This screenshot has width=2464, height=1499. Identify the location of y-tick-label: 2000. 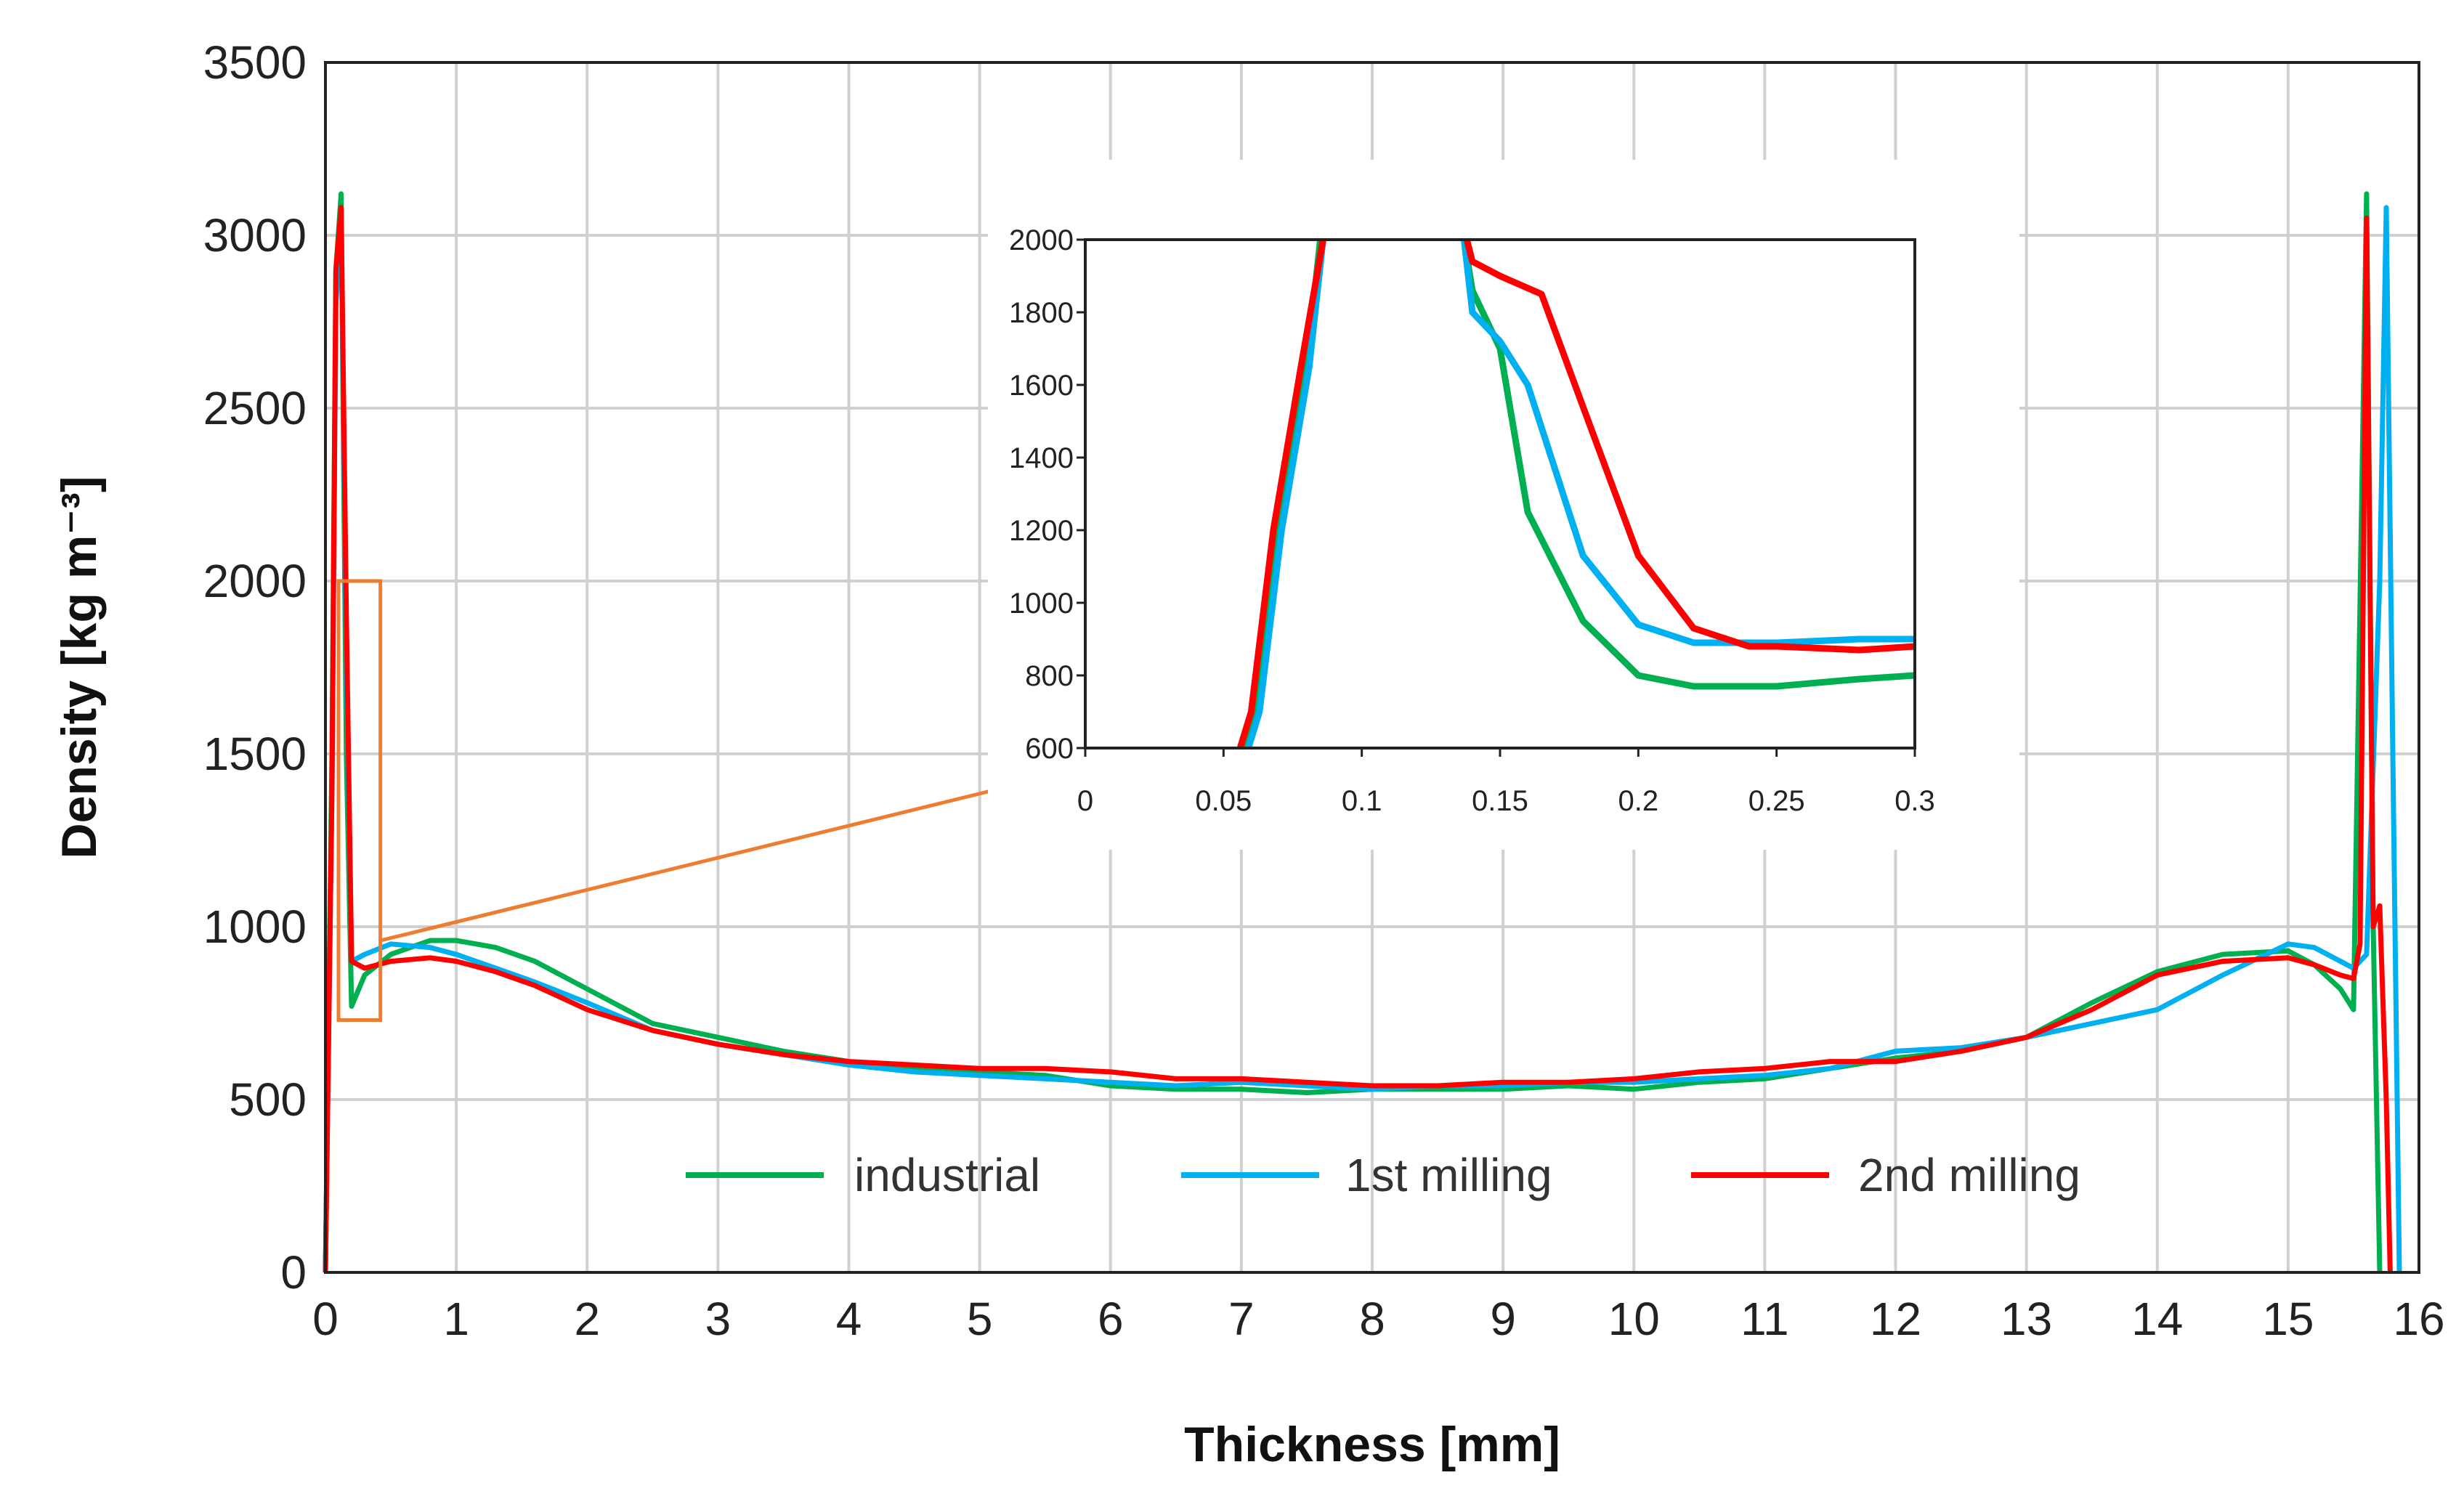
(255, 581).